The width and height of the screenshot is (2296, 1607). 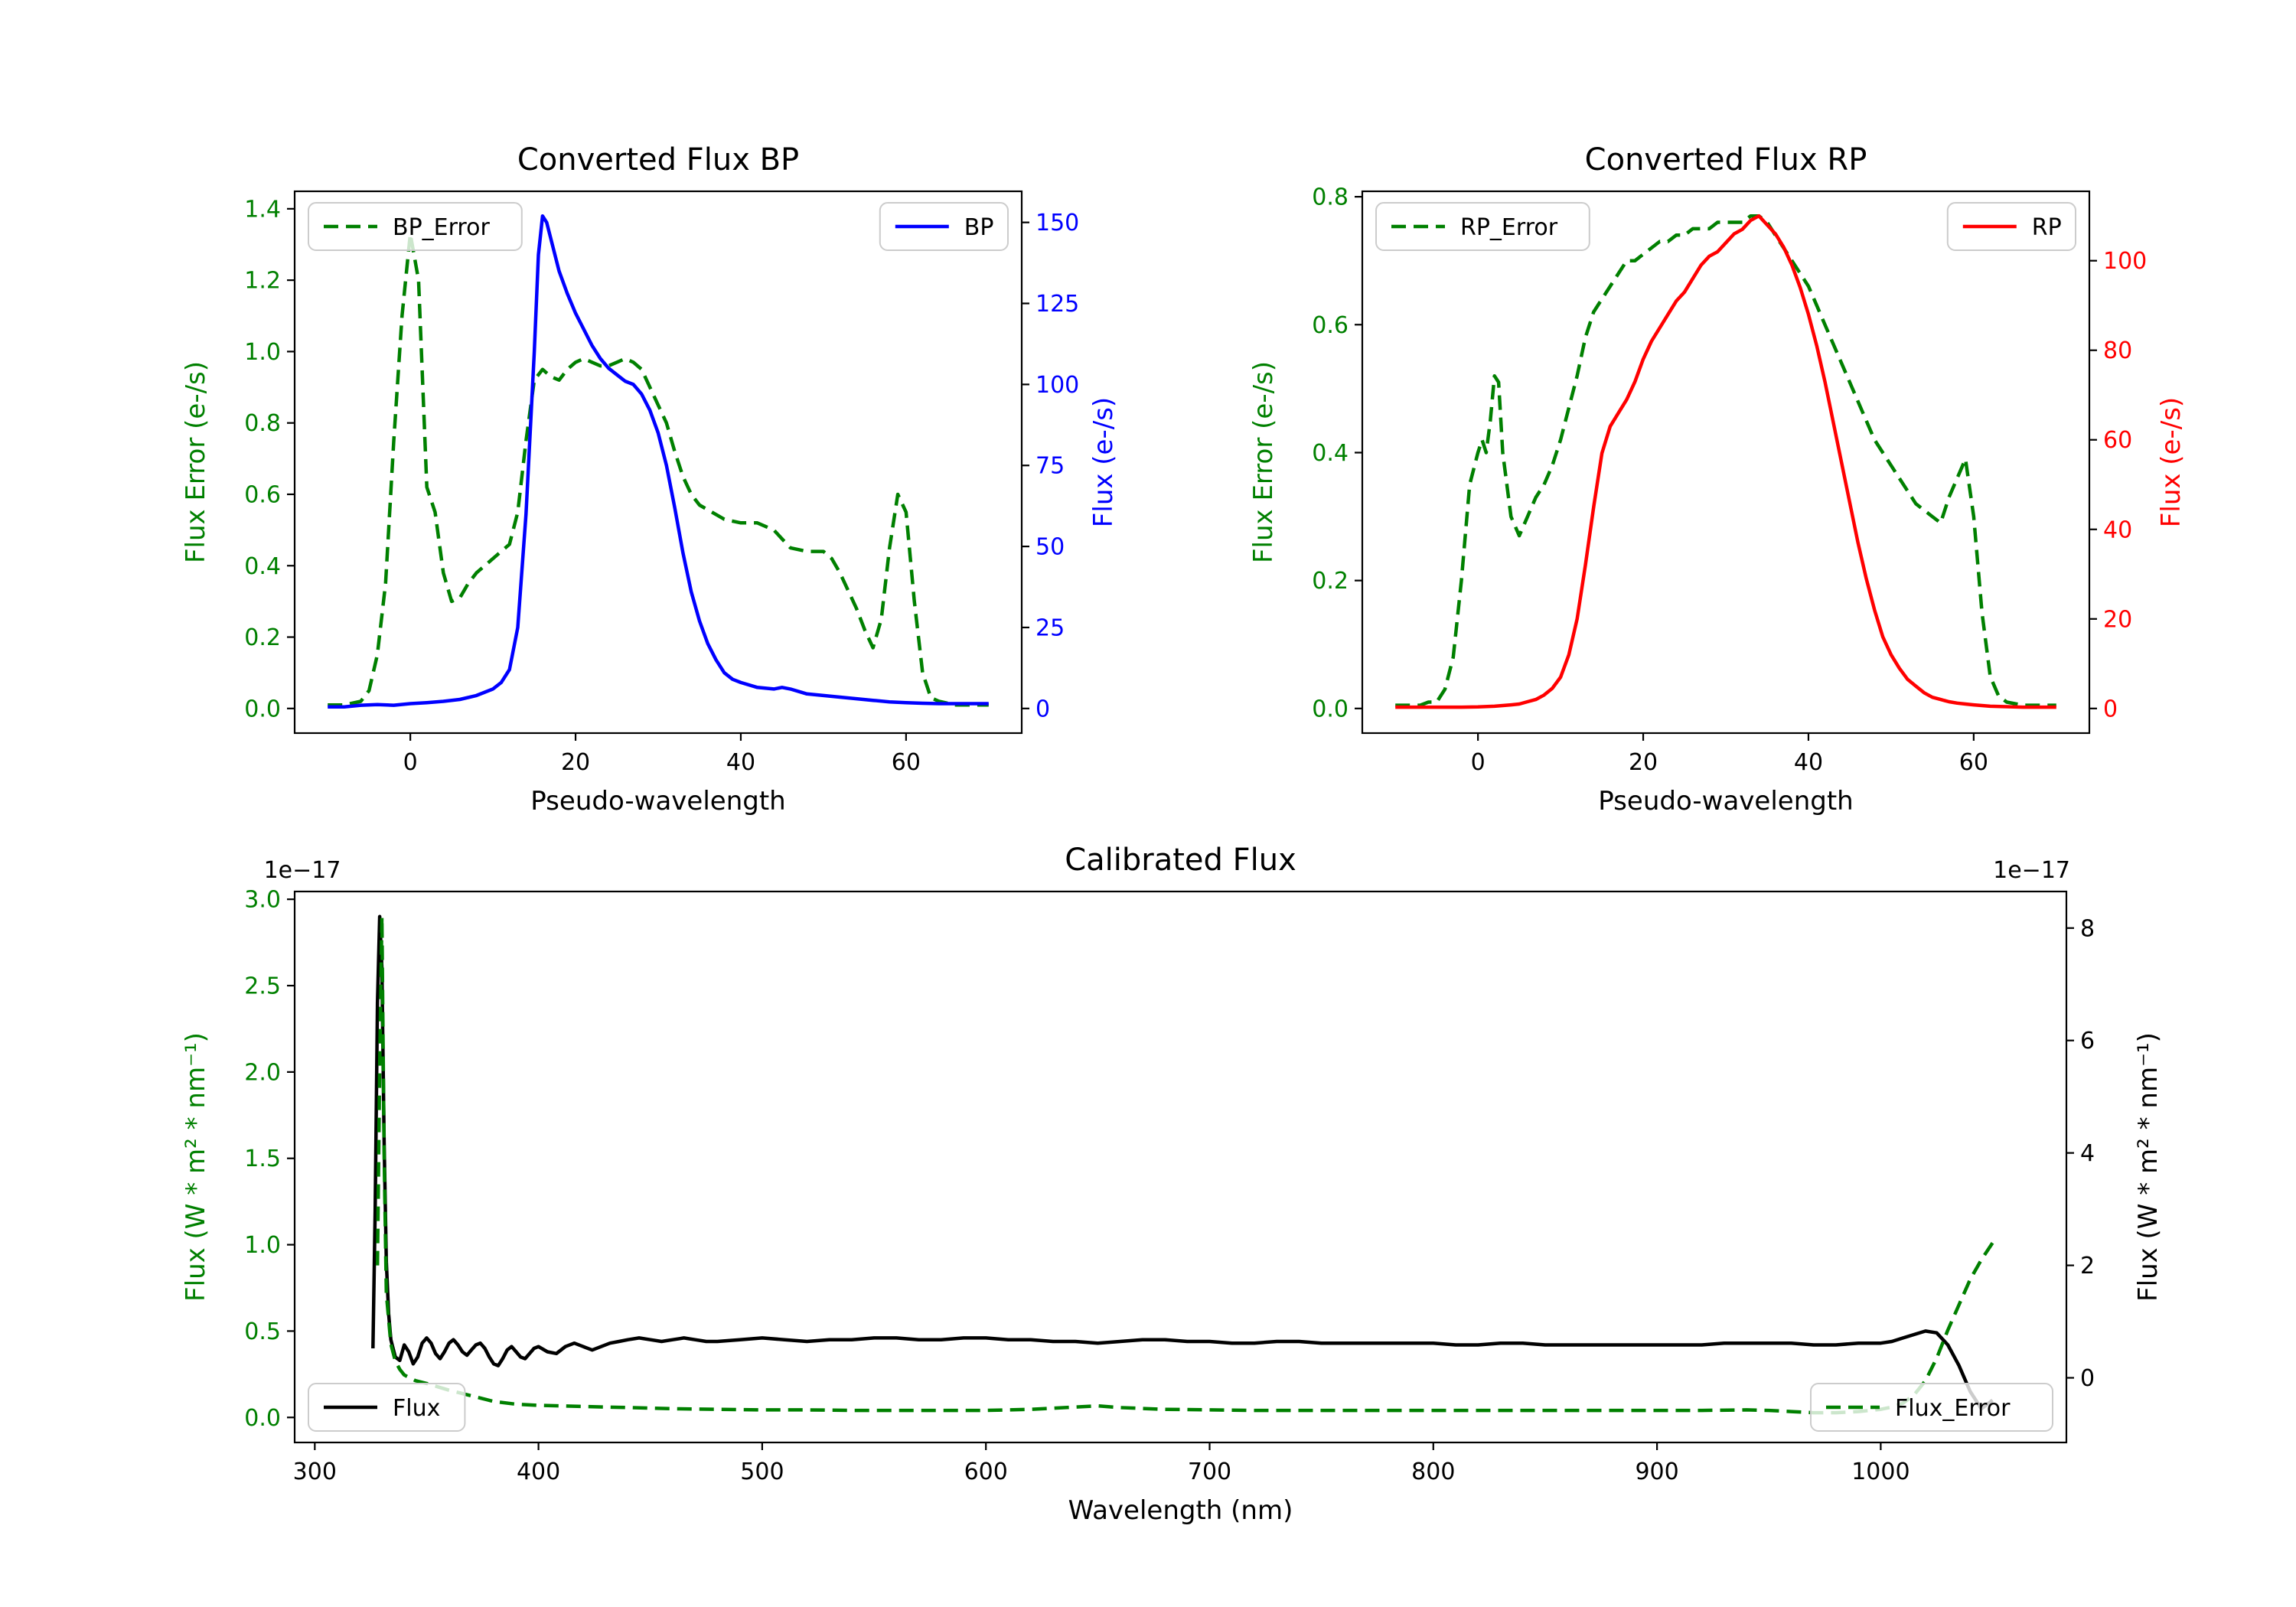 What do you see at coordinates (986, 1472) in the screenshot?
I see `x-tick-label: 600` at bounding box center [986, 1472].